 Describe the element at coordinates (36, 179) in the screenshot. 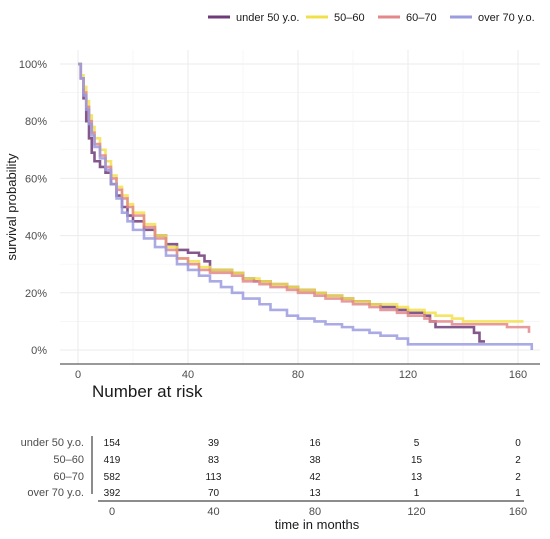

I see `y-tick-label: 60%` at that location.